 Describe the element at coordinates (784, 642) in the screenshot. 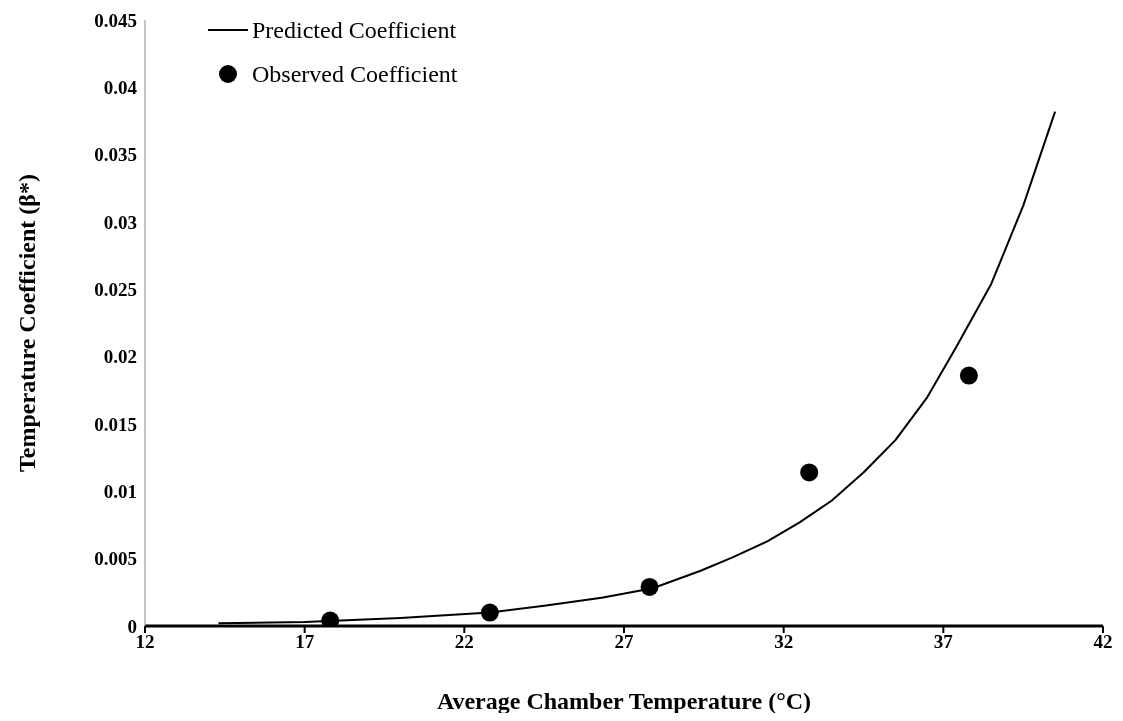

I see `x-tick-label: 32` at that location.